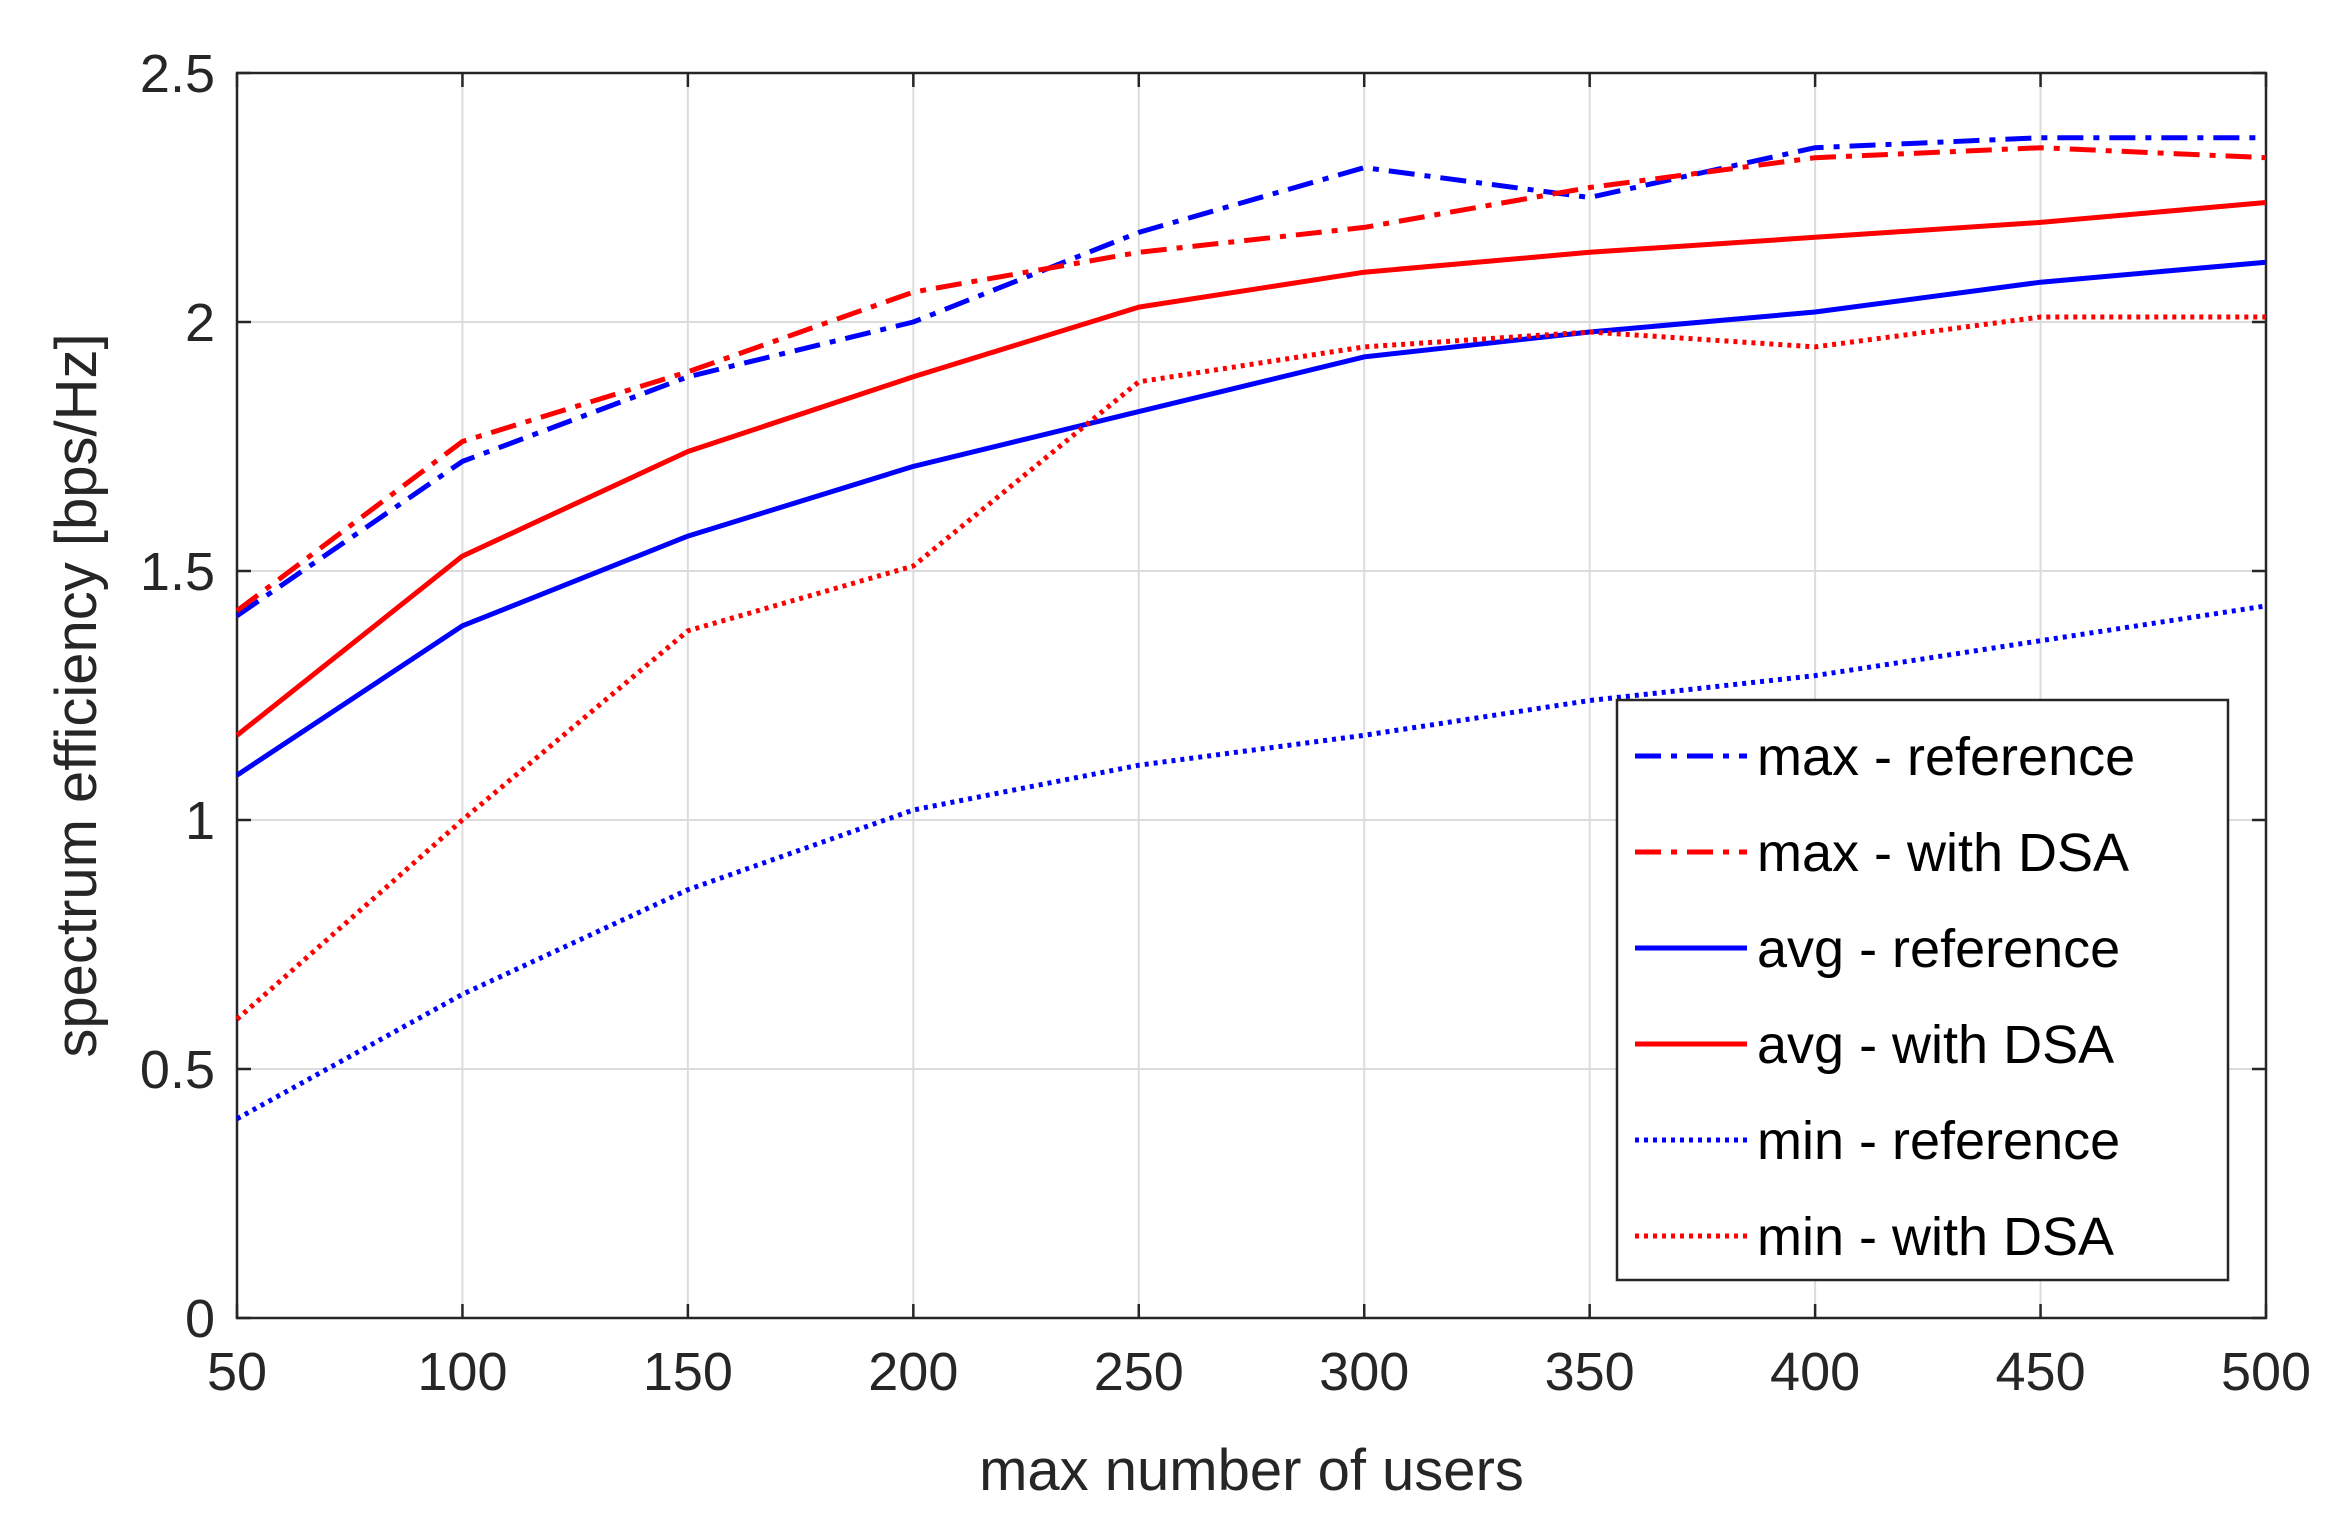 The height and width of the screenshot is (1528, 2344). I want to click on legend-label: avg - with DSA, so click(1935, 1045).